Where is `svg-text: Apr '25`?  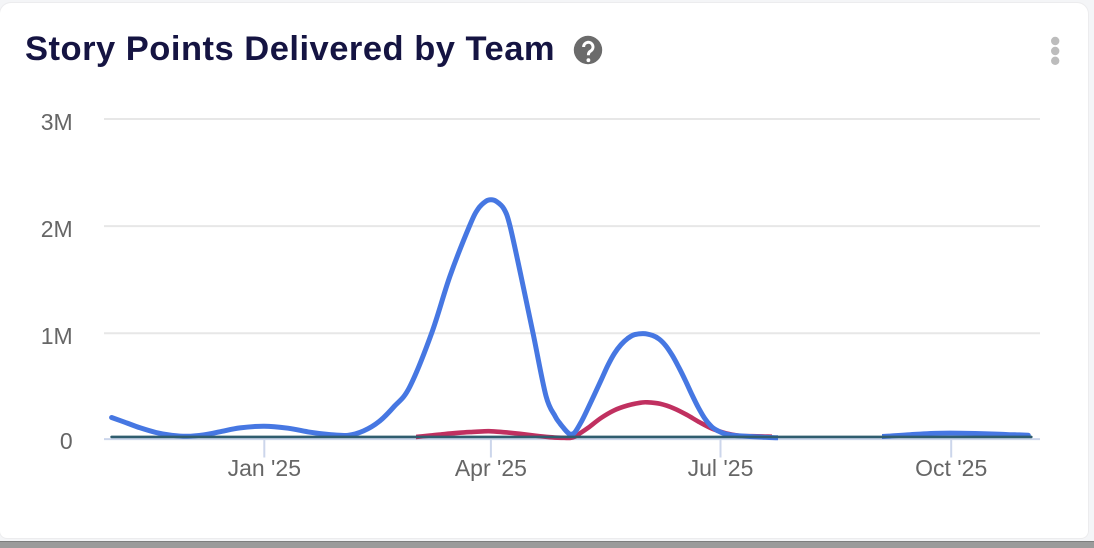 svg-text: Apr '25 is located at coordinates (491, 468).